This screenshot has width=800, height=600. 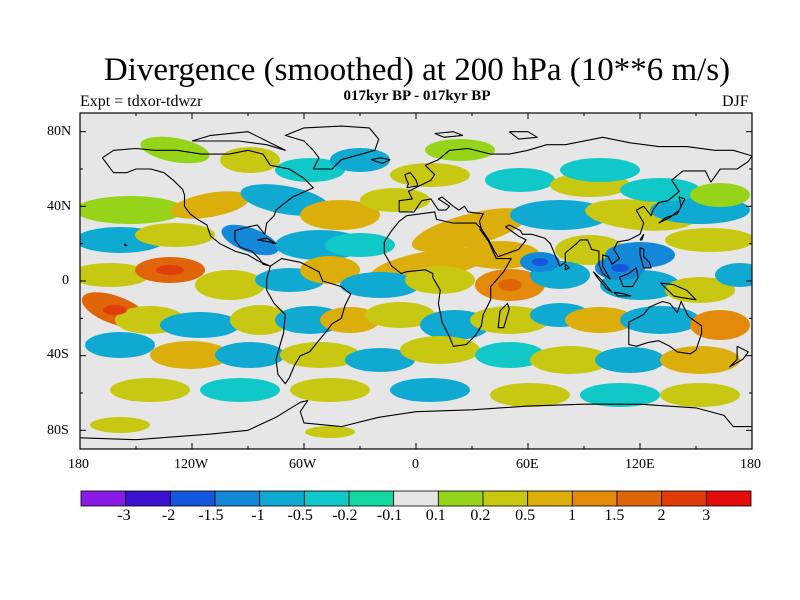 I want to click on lat-label-40s: 40S, so click(x=58, y=354).